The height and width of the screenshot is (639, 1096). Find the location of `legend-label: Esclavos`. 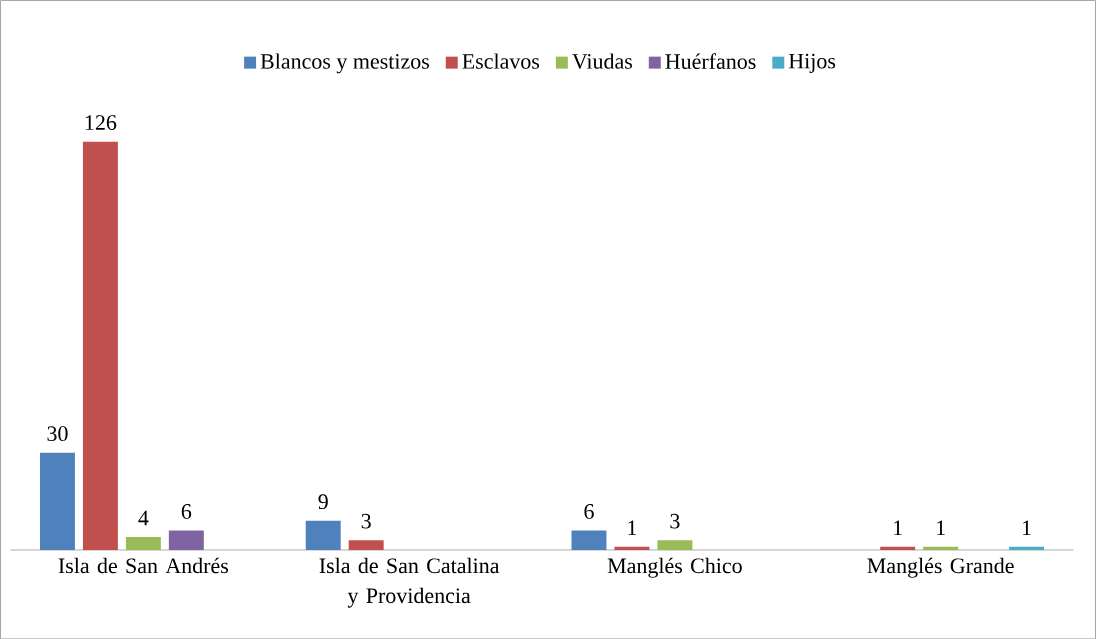

legend-label: Esclavos is located at coordinates (501, 61).